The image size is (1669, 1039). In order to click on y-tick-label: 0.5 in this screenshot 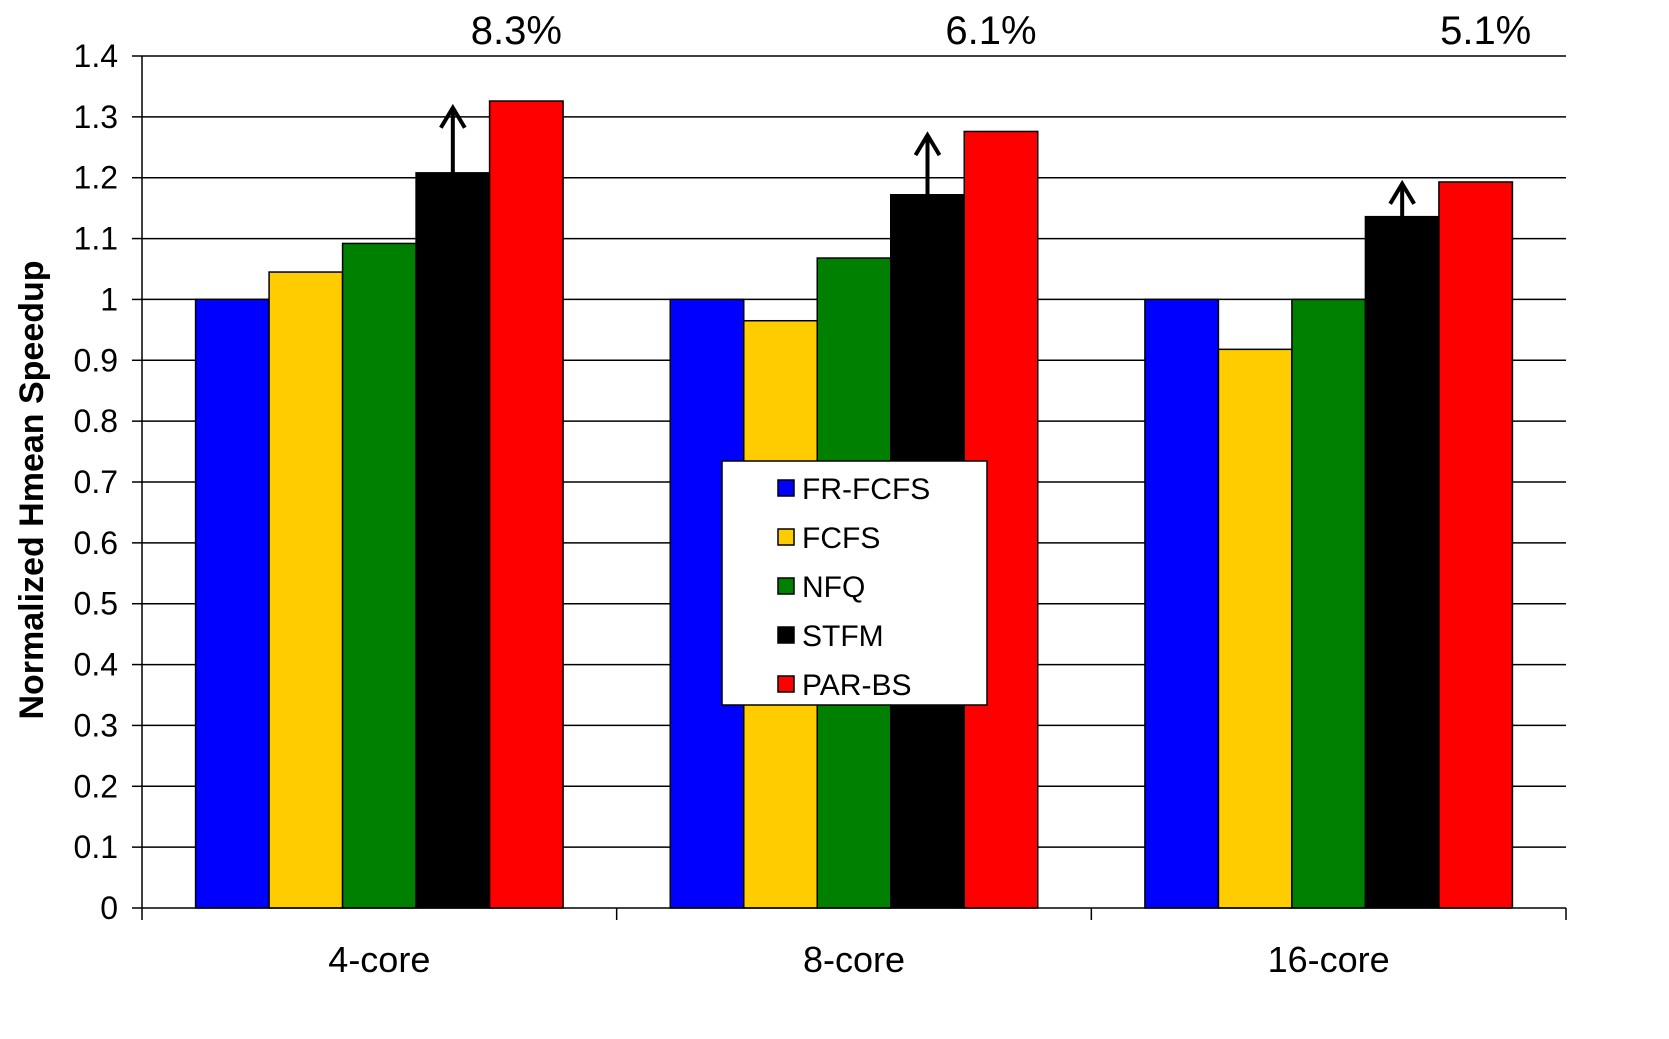, I will do `click(96, 604)`.